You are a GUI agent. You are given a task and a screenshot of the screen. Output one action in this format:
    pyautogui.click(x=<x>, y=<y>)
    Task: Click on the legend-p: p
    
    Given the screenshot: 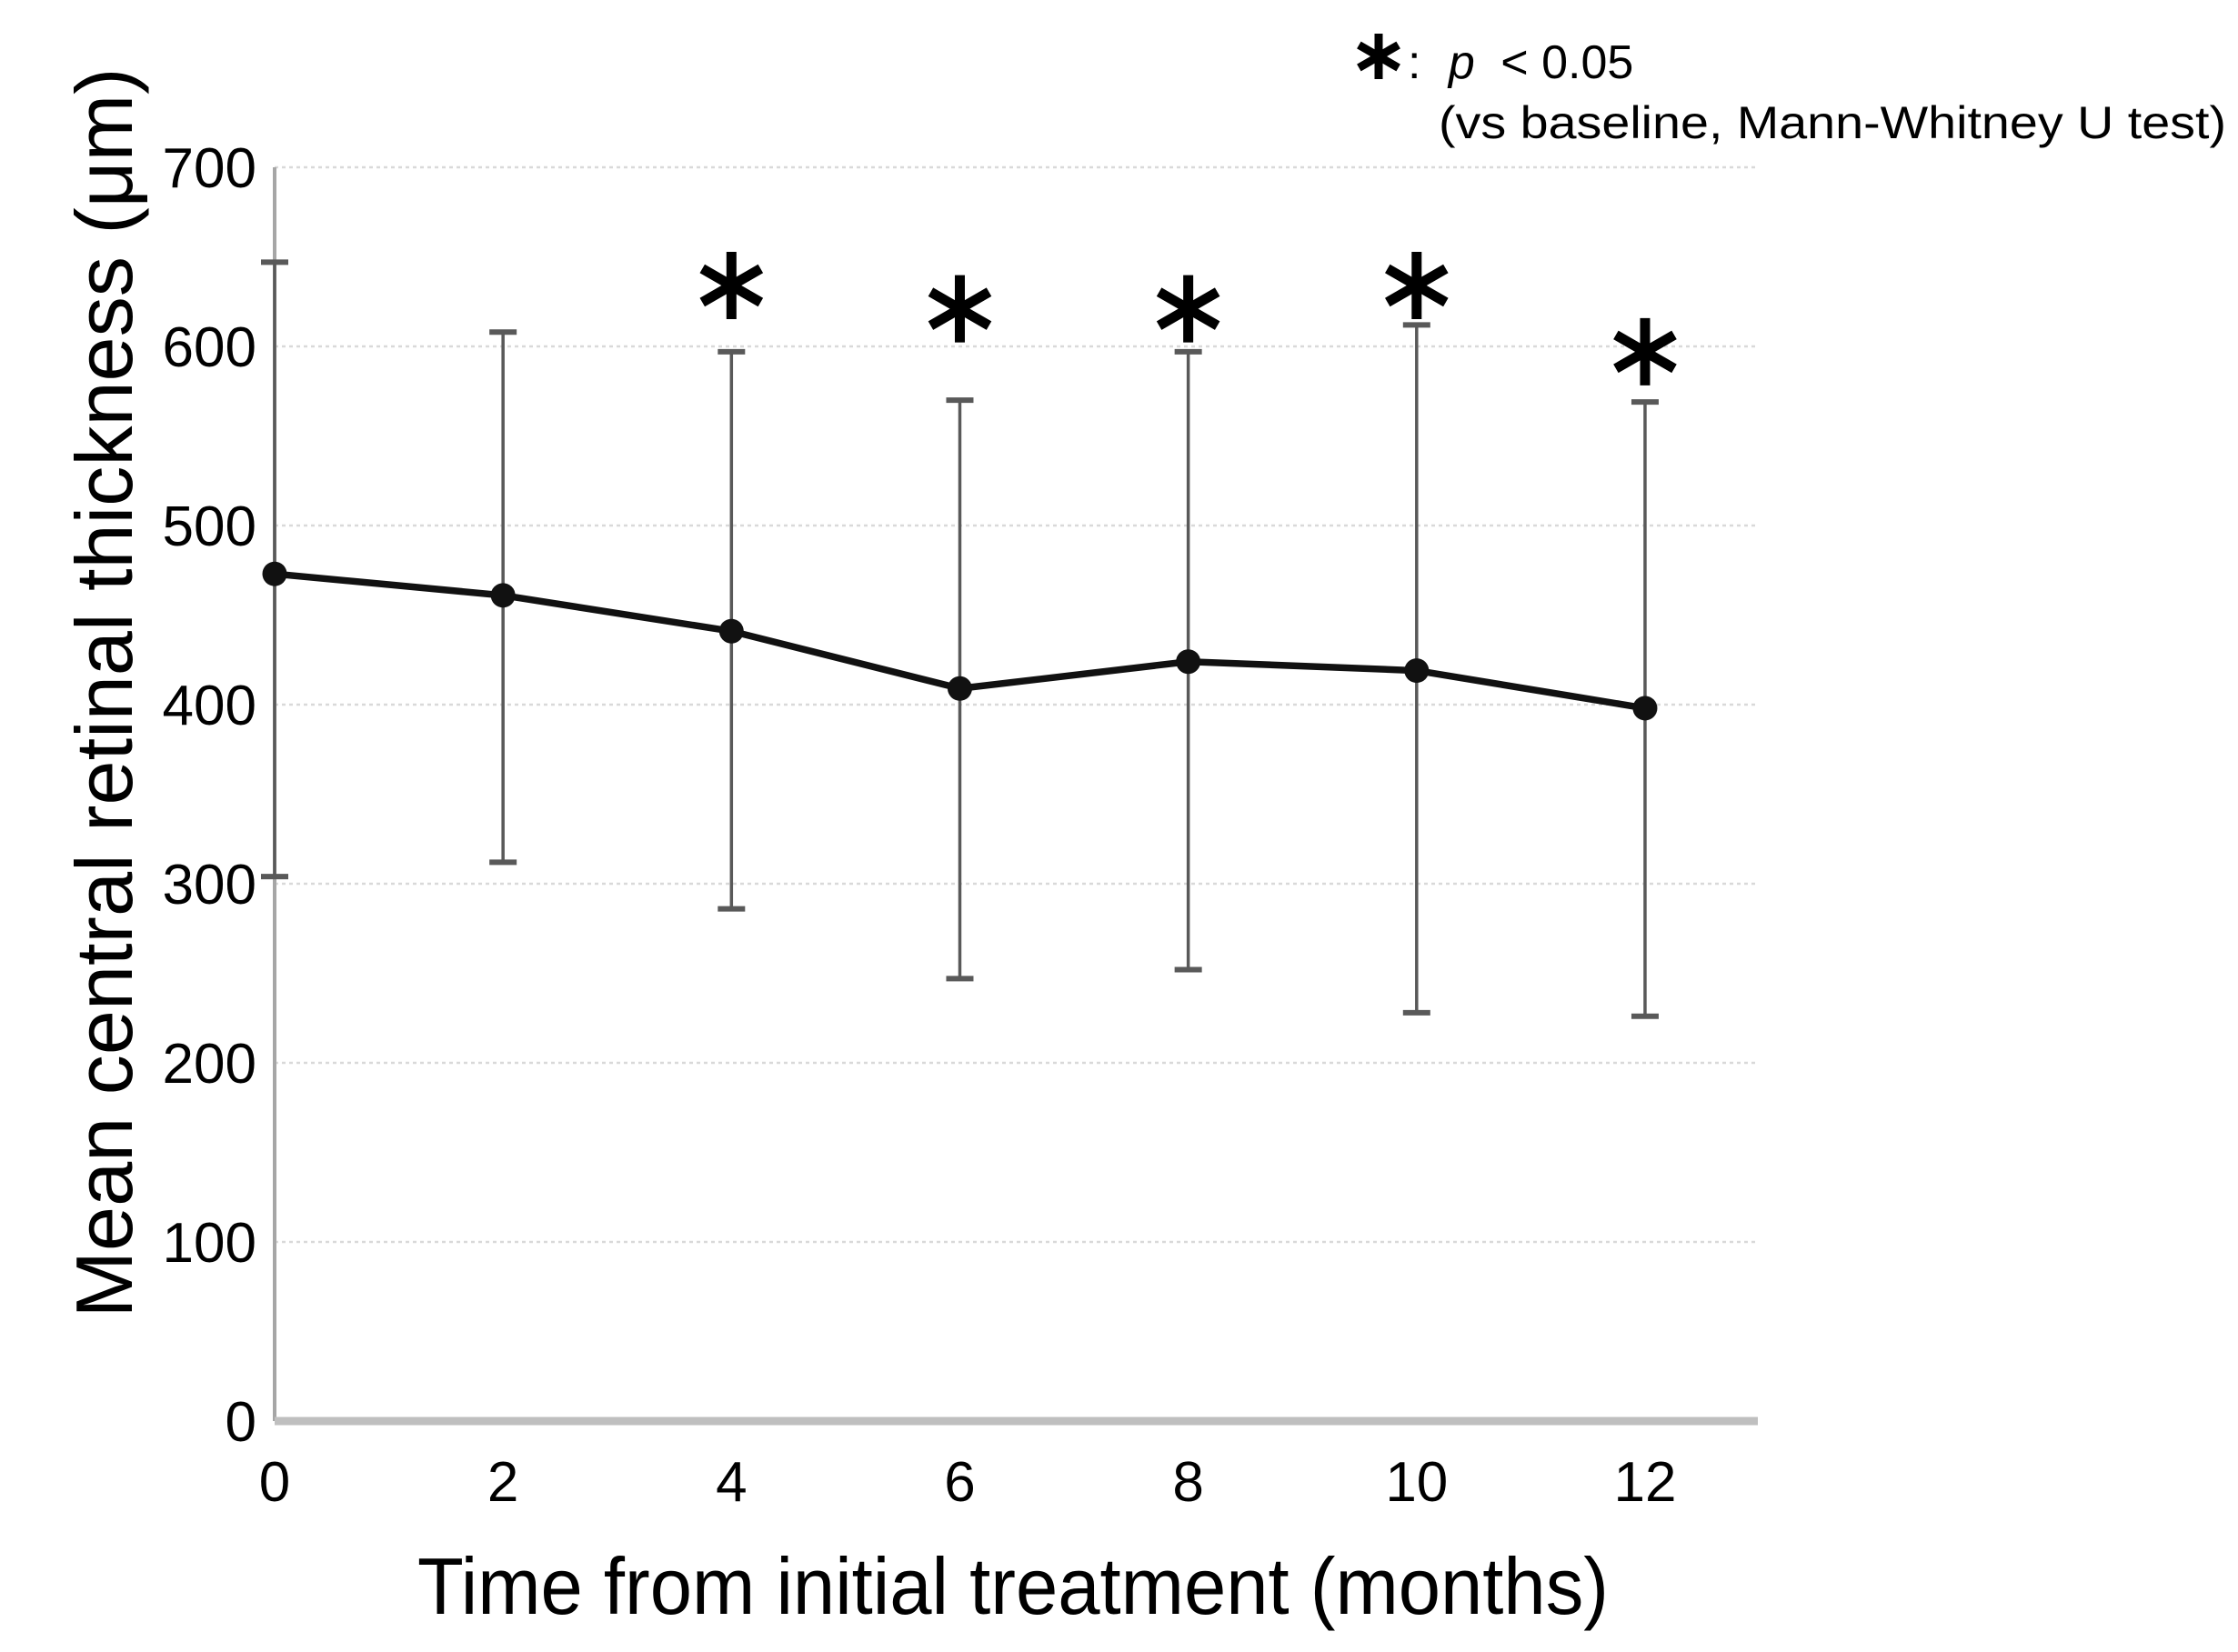 What is the action you would take?
    pyautogui.click(x=1461, y=63)
    